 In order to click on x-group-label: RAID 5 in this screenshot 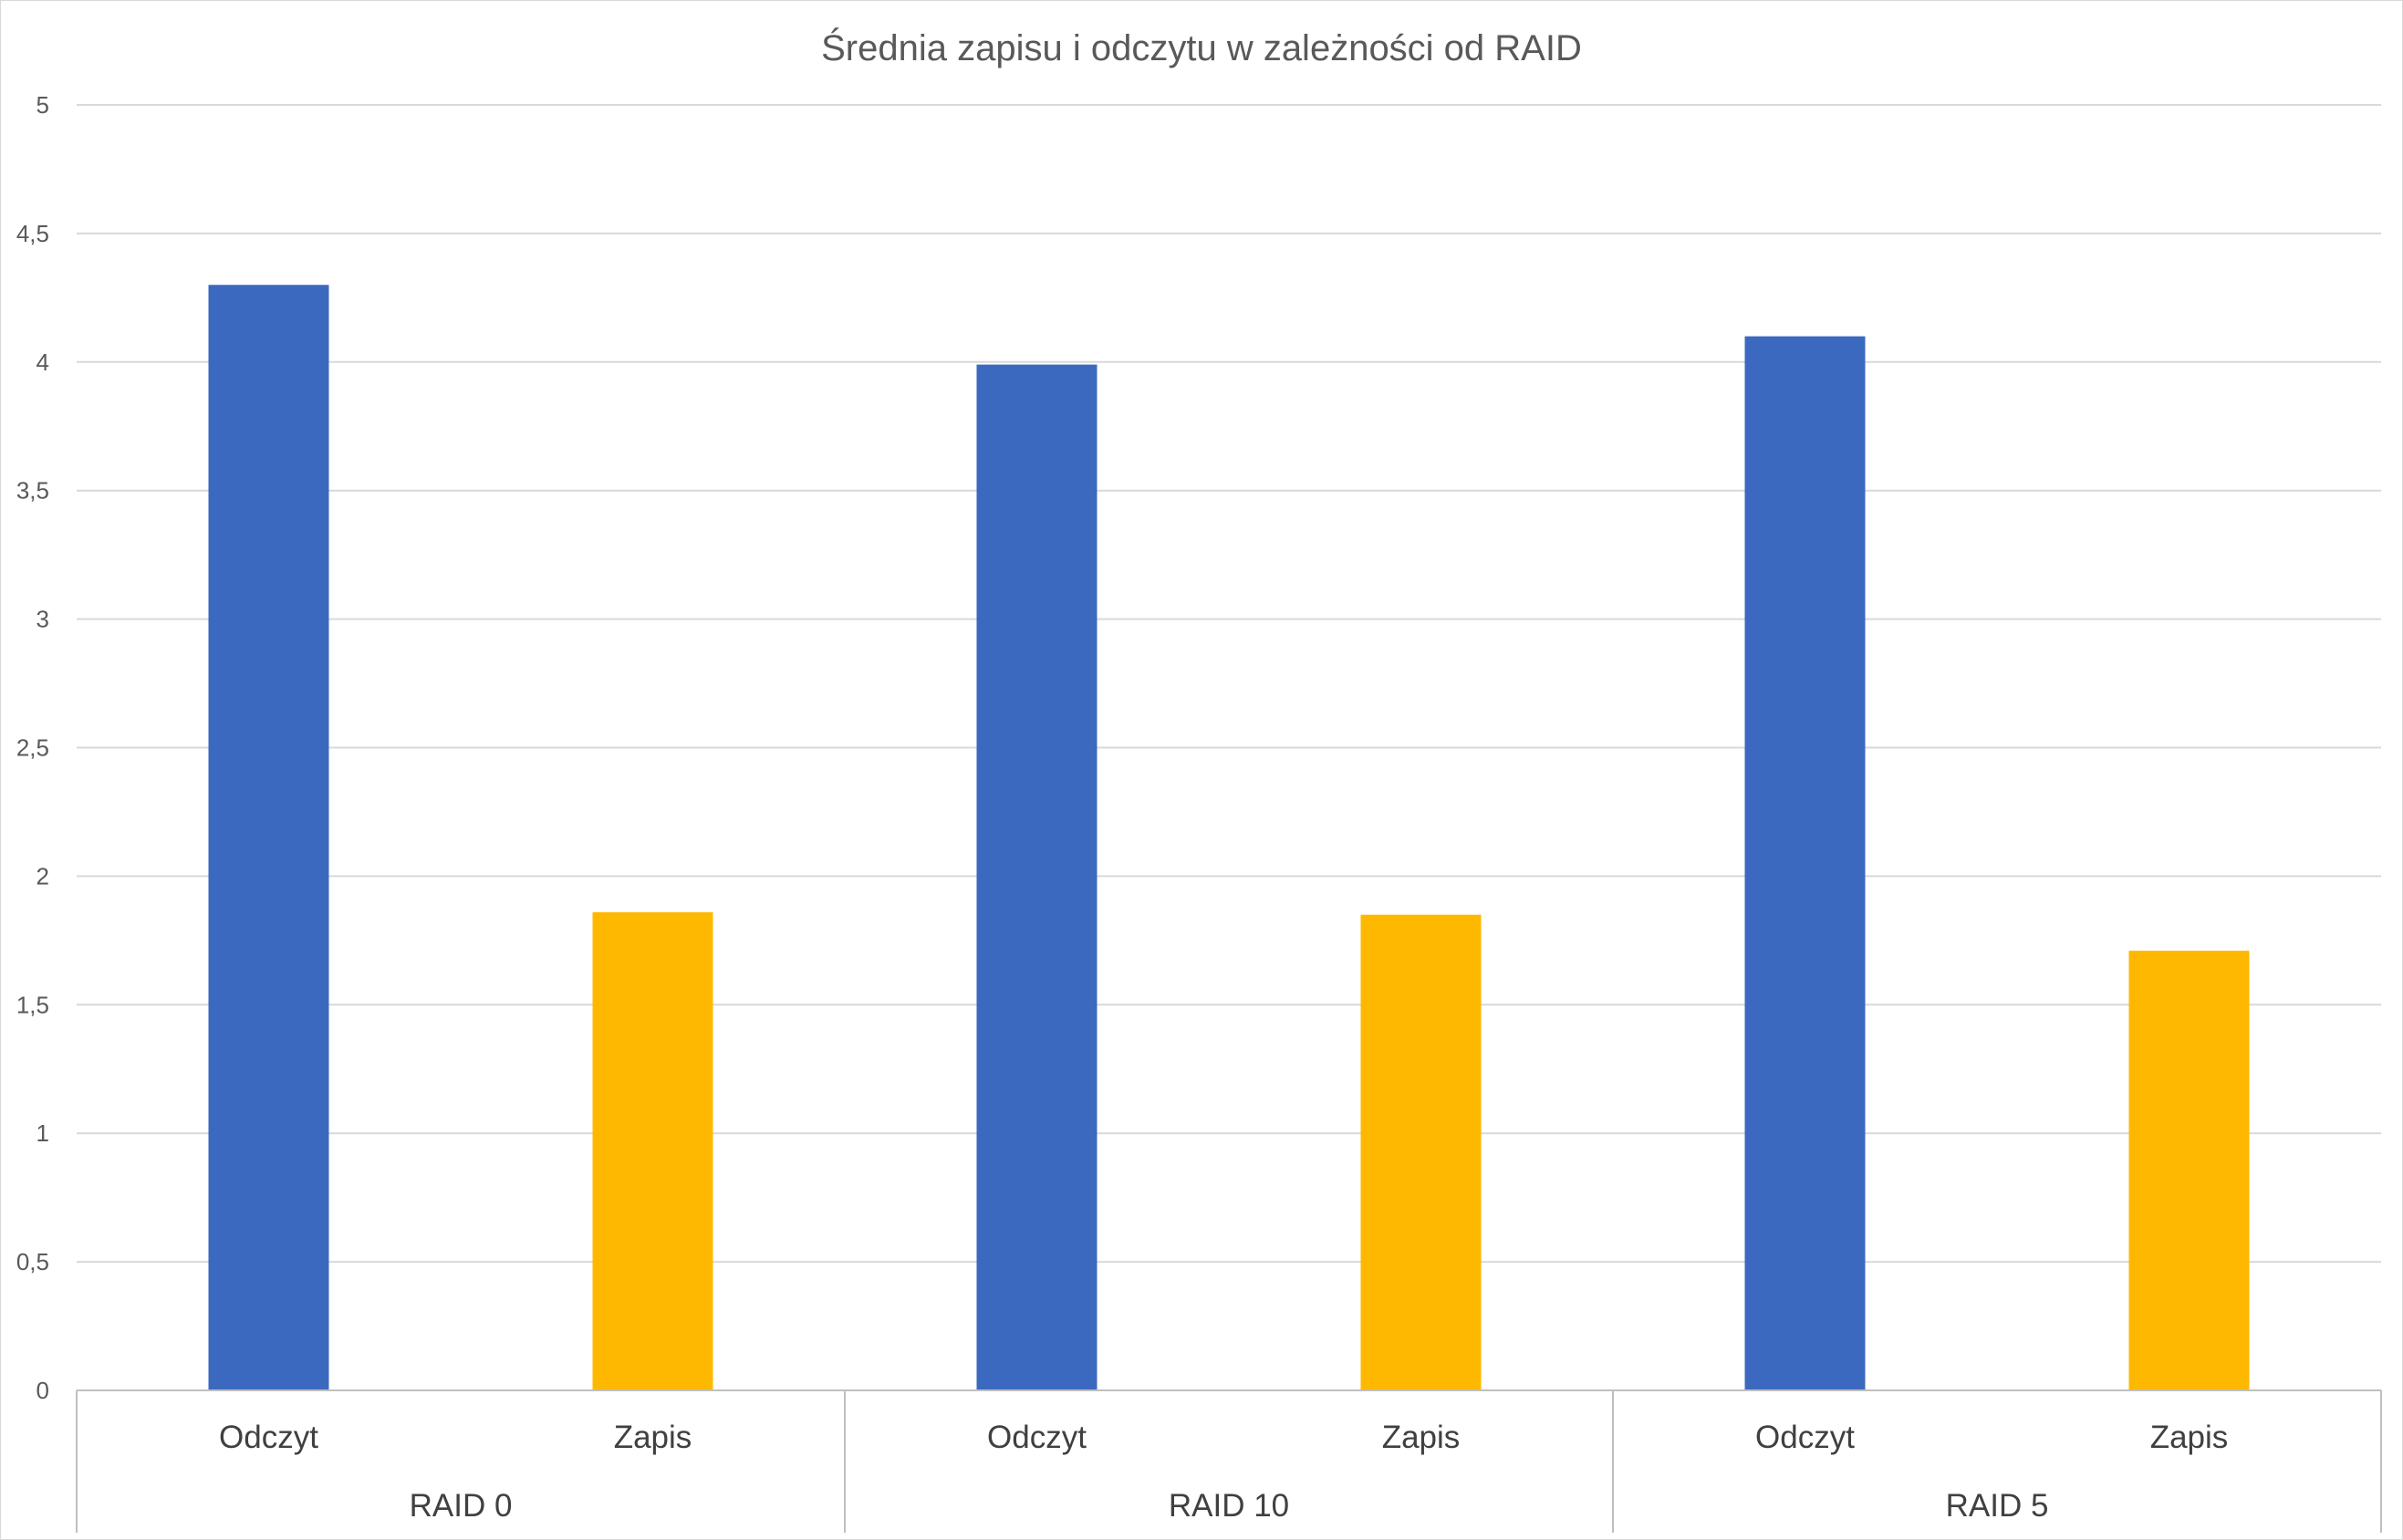, I will do `click(1998, 1506)`.